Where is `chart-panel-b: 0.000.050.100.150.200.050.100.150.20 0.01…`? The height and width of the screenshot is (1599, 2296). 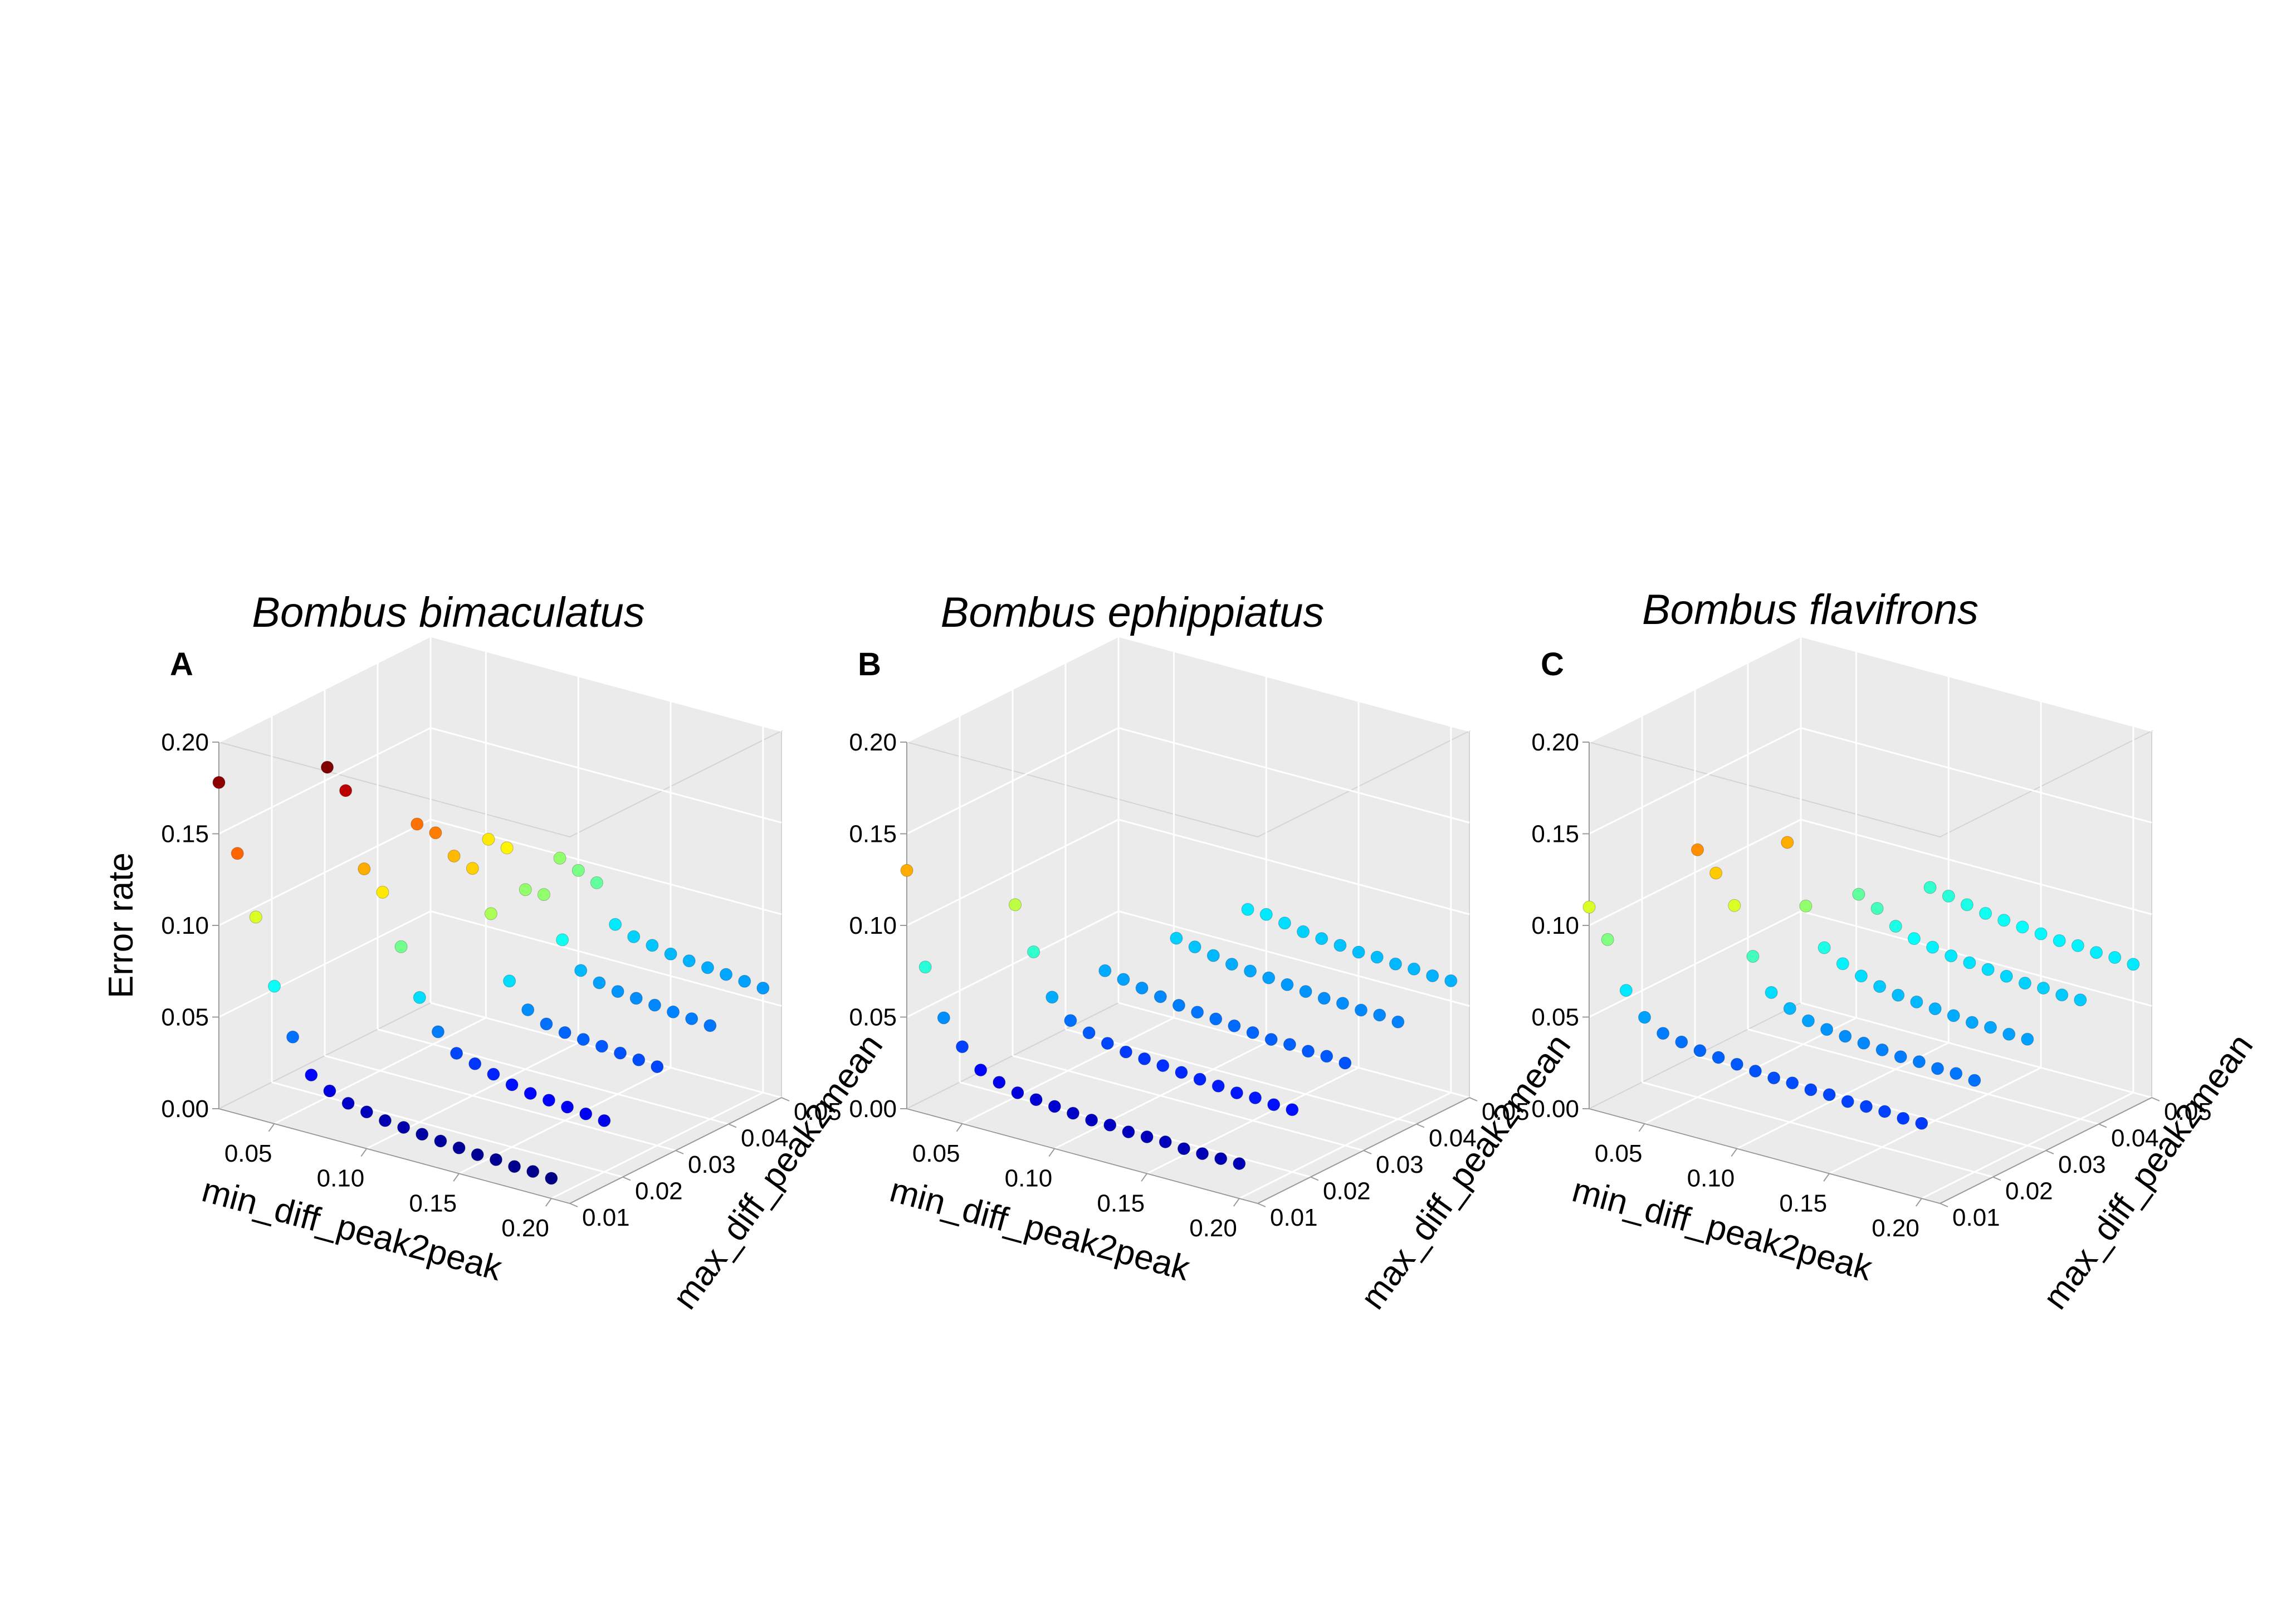 chart-panel-b: 0.000.050.100.150.200.050.100.150.20 0.01… is located at coordinates (1213, 953).